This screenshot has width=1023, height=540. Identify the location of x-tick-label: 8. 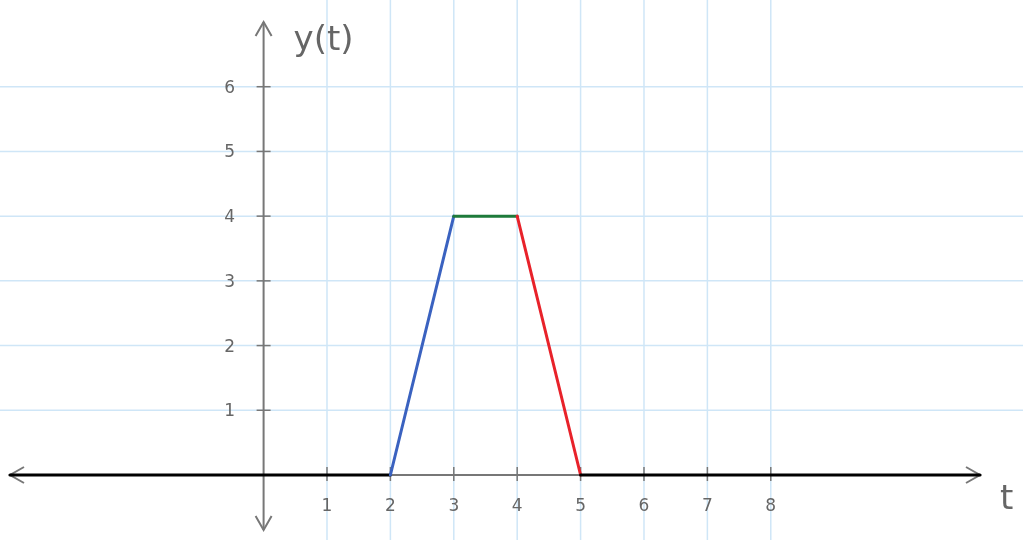
(771, 504).